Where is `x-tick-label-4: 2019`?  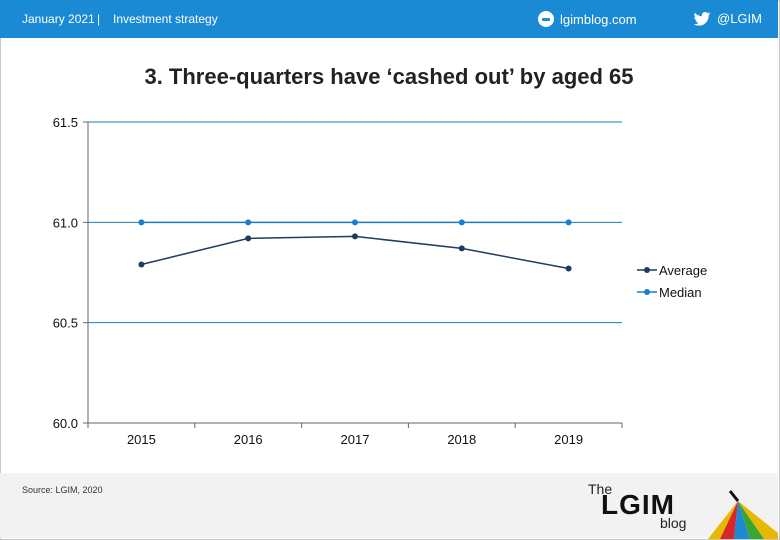
x-tick-label-4: 2019 is located at coordinates (568, 439).